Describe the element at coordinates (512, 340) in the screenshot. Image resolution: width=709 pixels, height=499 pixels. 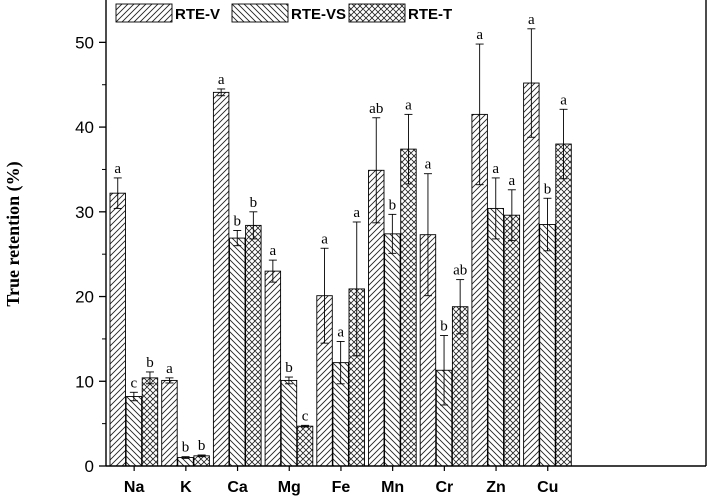
I see `bar-rte-t-zn` at that location.